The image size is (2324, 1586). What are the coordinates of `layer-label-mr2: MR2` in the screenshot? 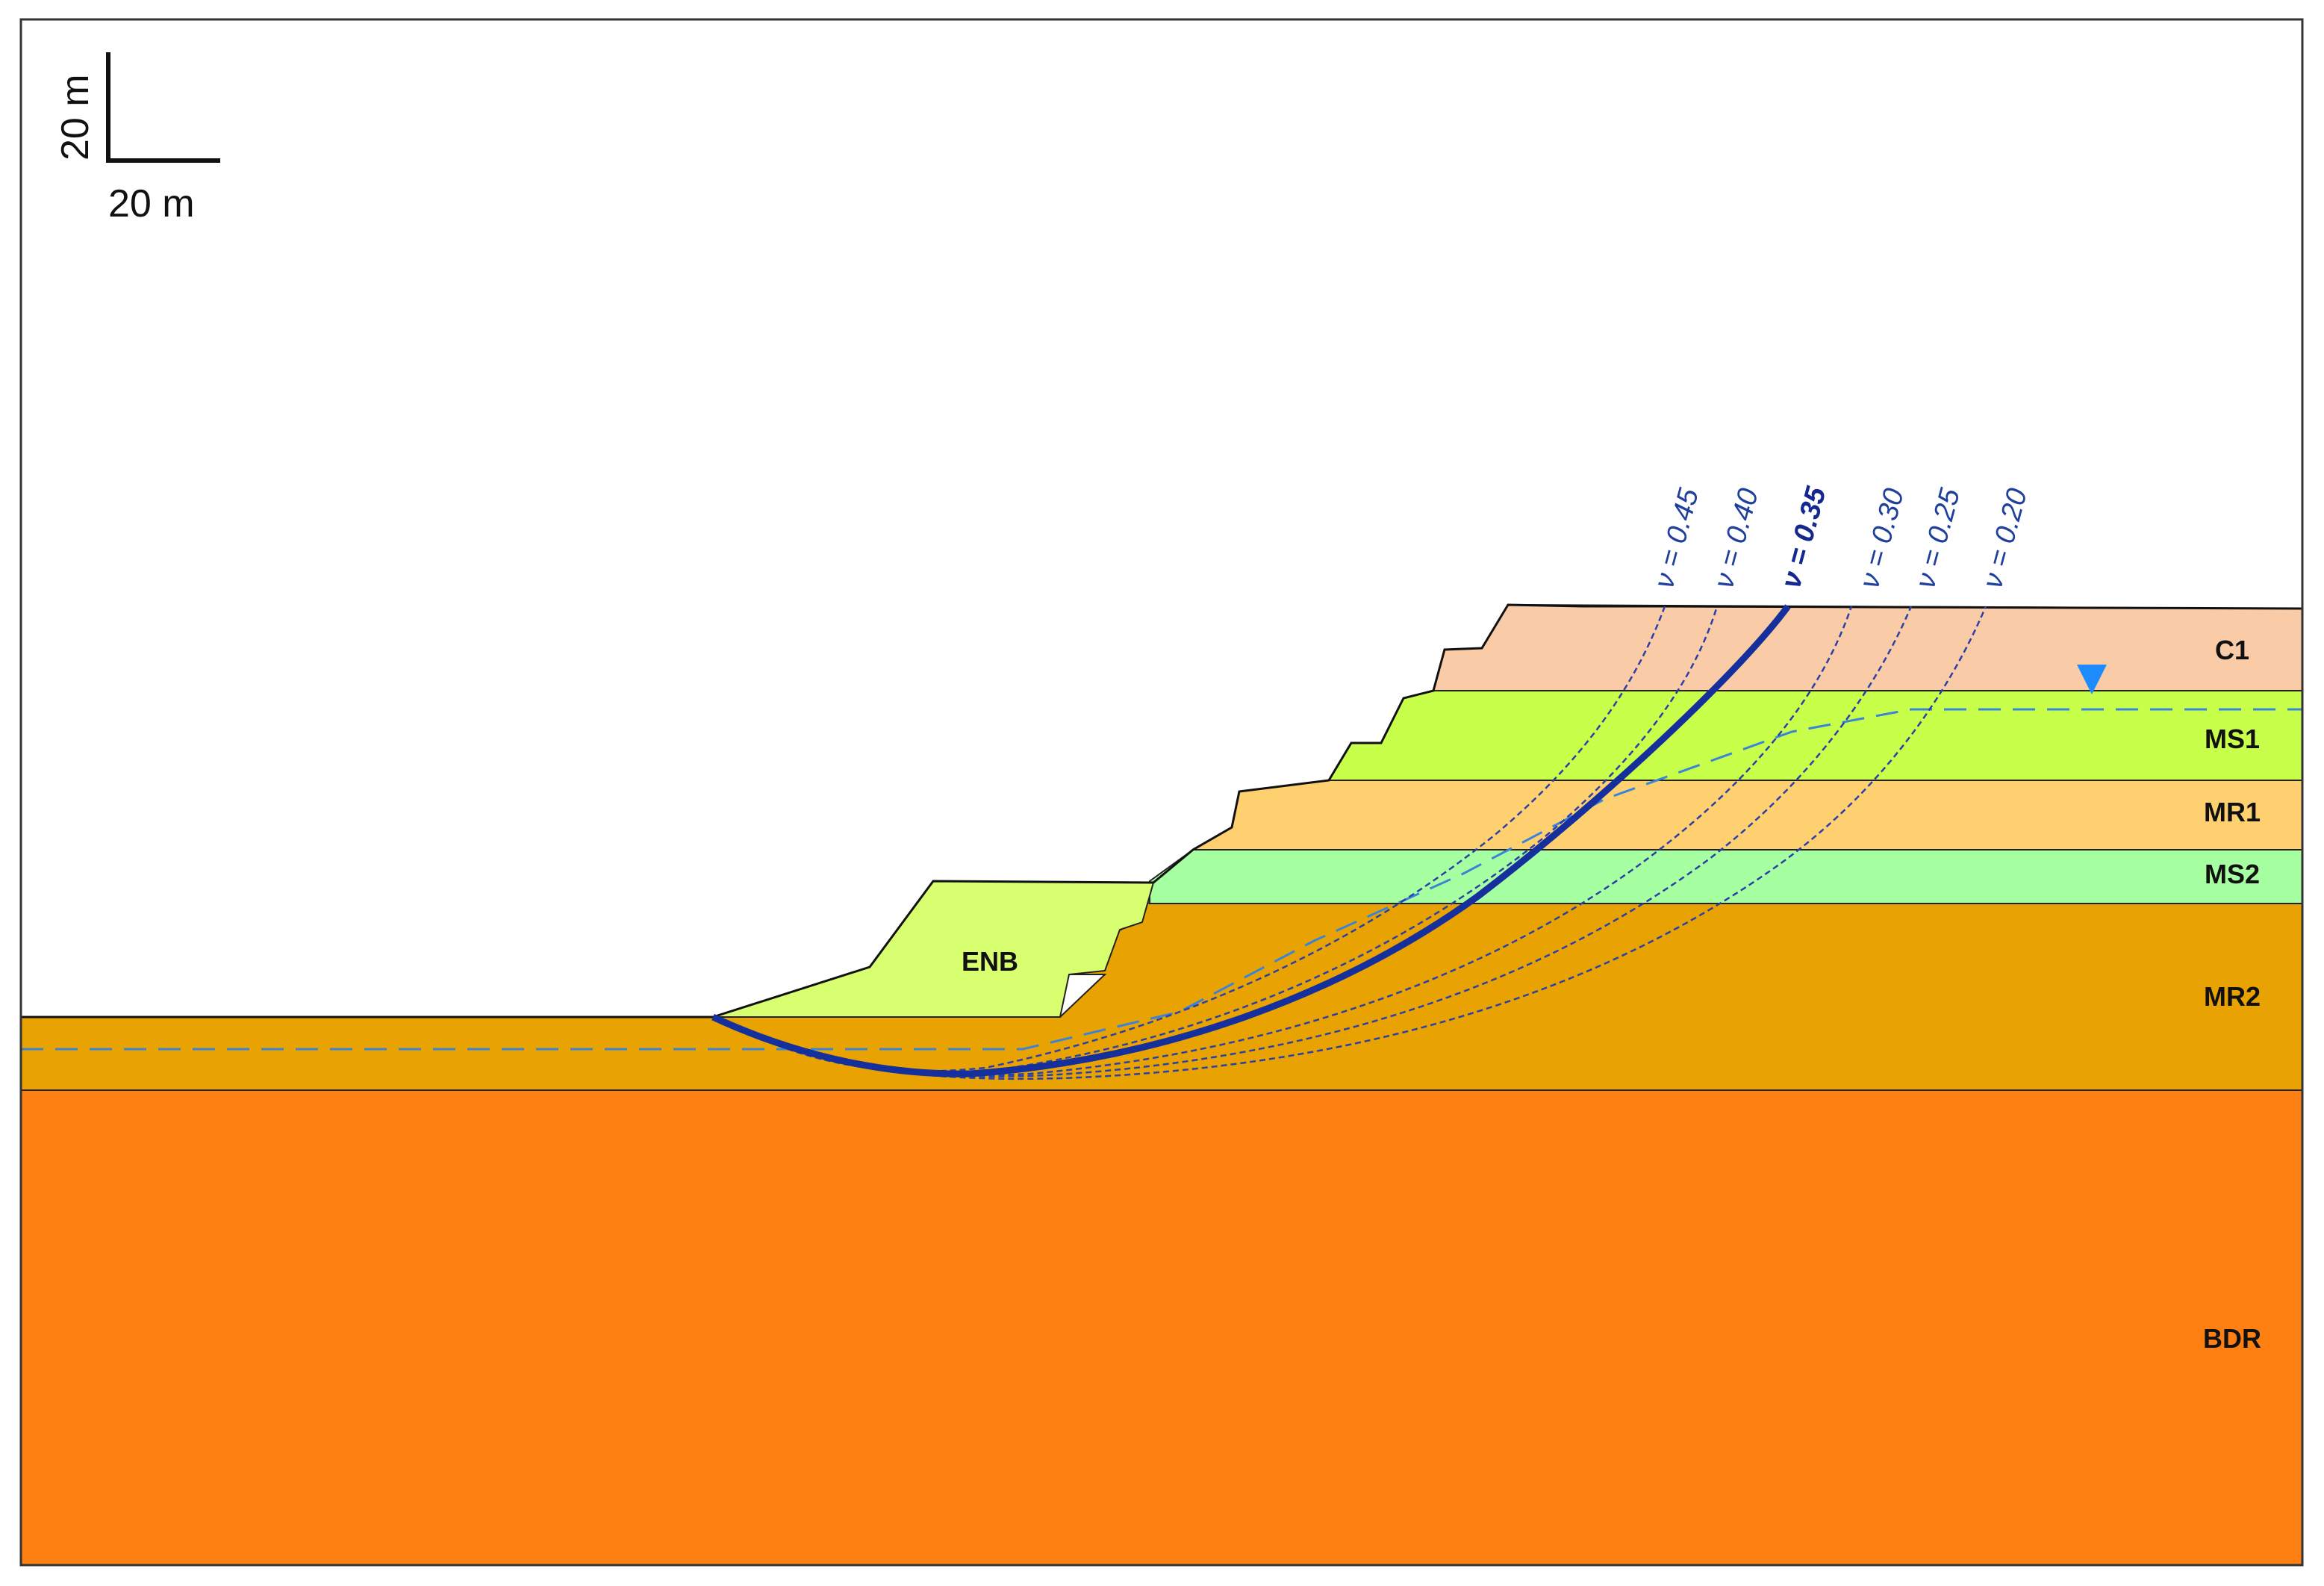 It's located at (2232, 997).